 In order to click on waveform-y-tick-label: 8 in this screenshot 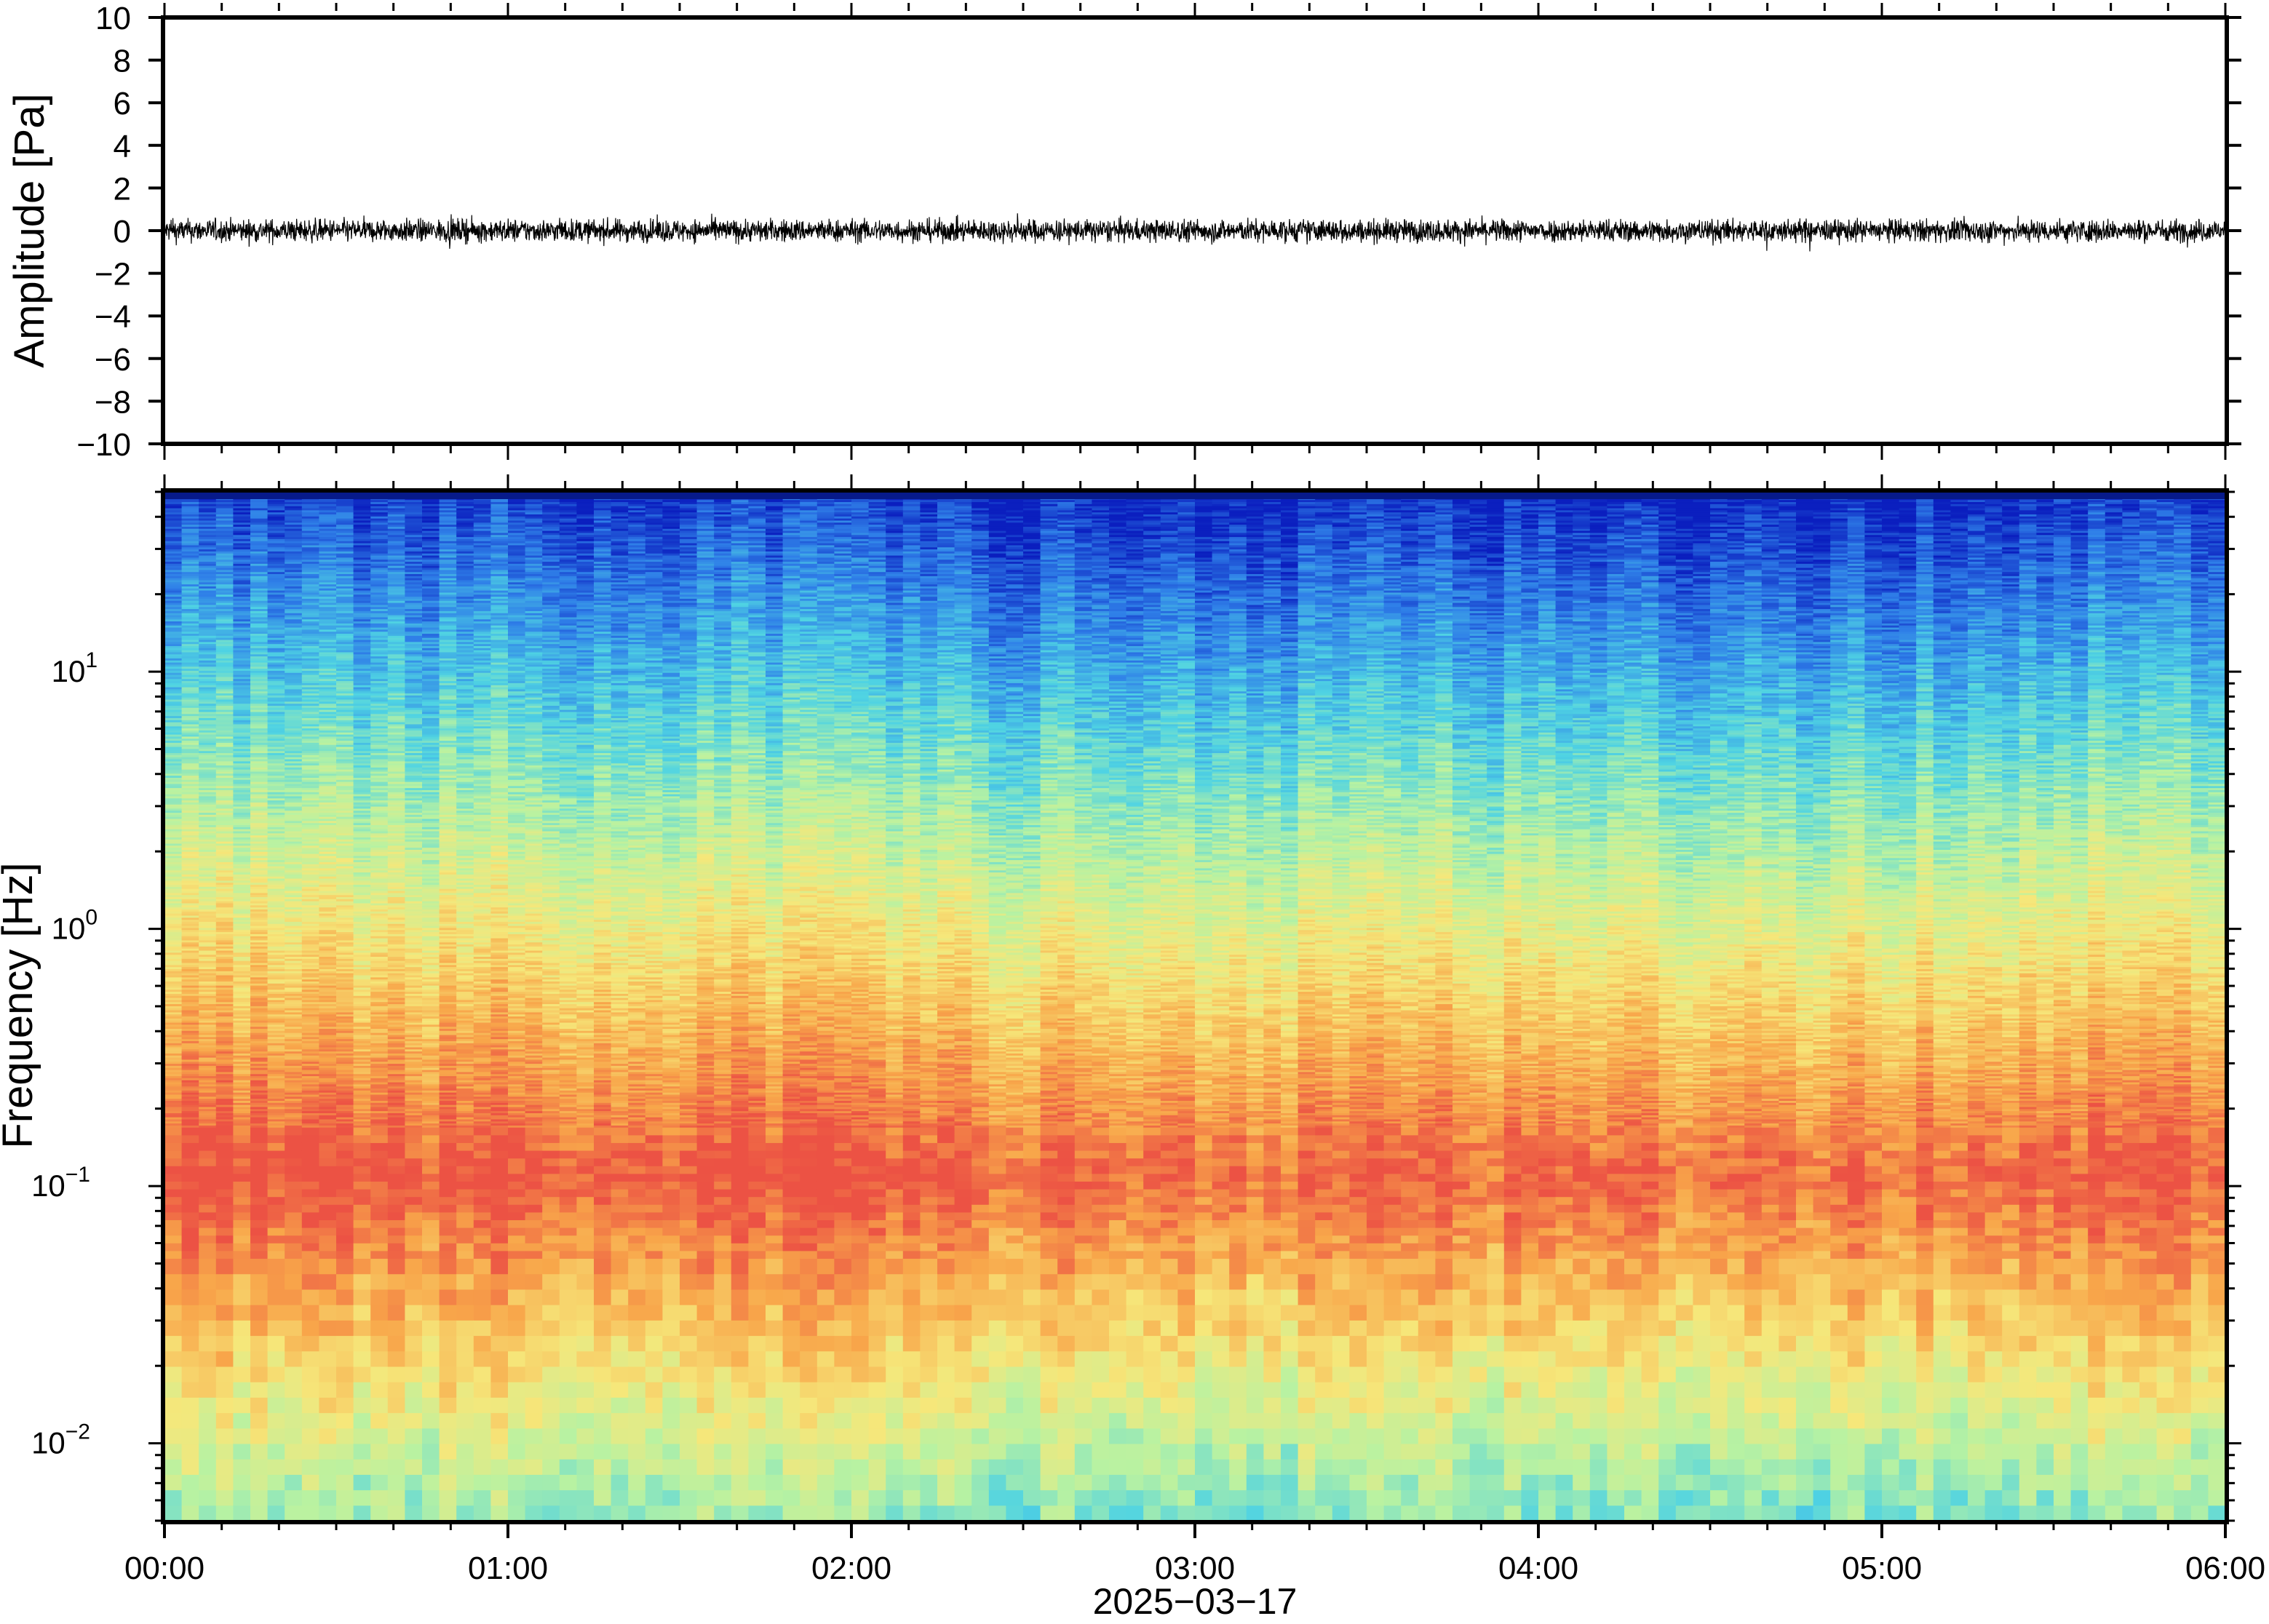, I will do `click(123, 61)`.